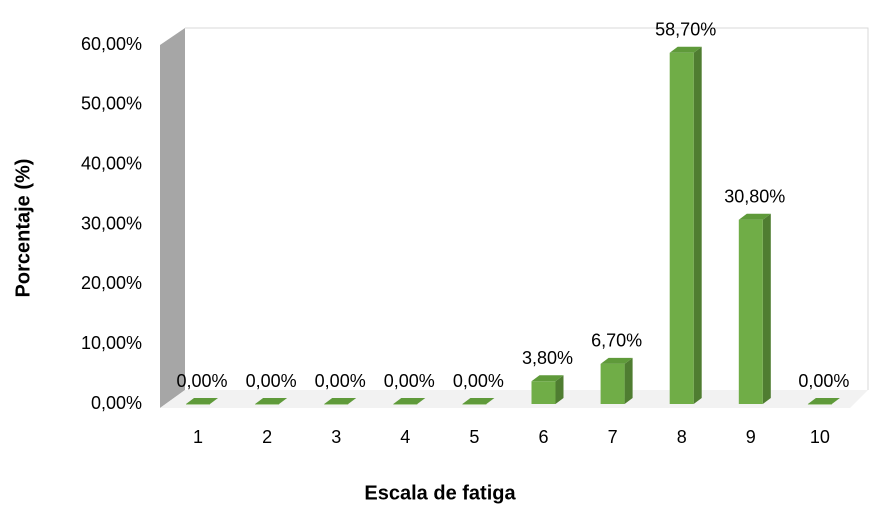 This screenshot has height=508, width=873. I want to click on data-label: 30,80%, so click(754, 196).